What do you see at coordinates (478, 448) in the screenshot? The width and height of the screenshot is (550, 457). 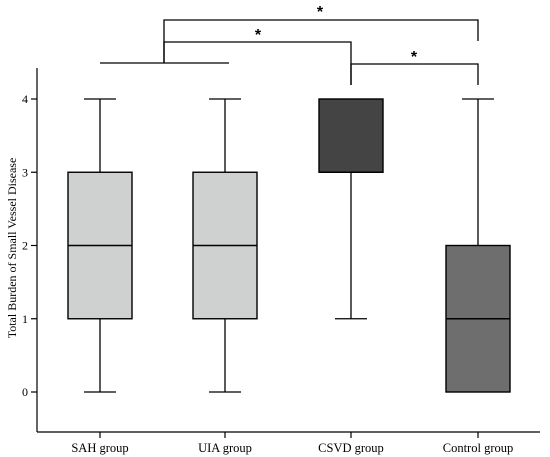 I see `x-category-label: Control group` at bounding box center [478, 448].